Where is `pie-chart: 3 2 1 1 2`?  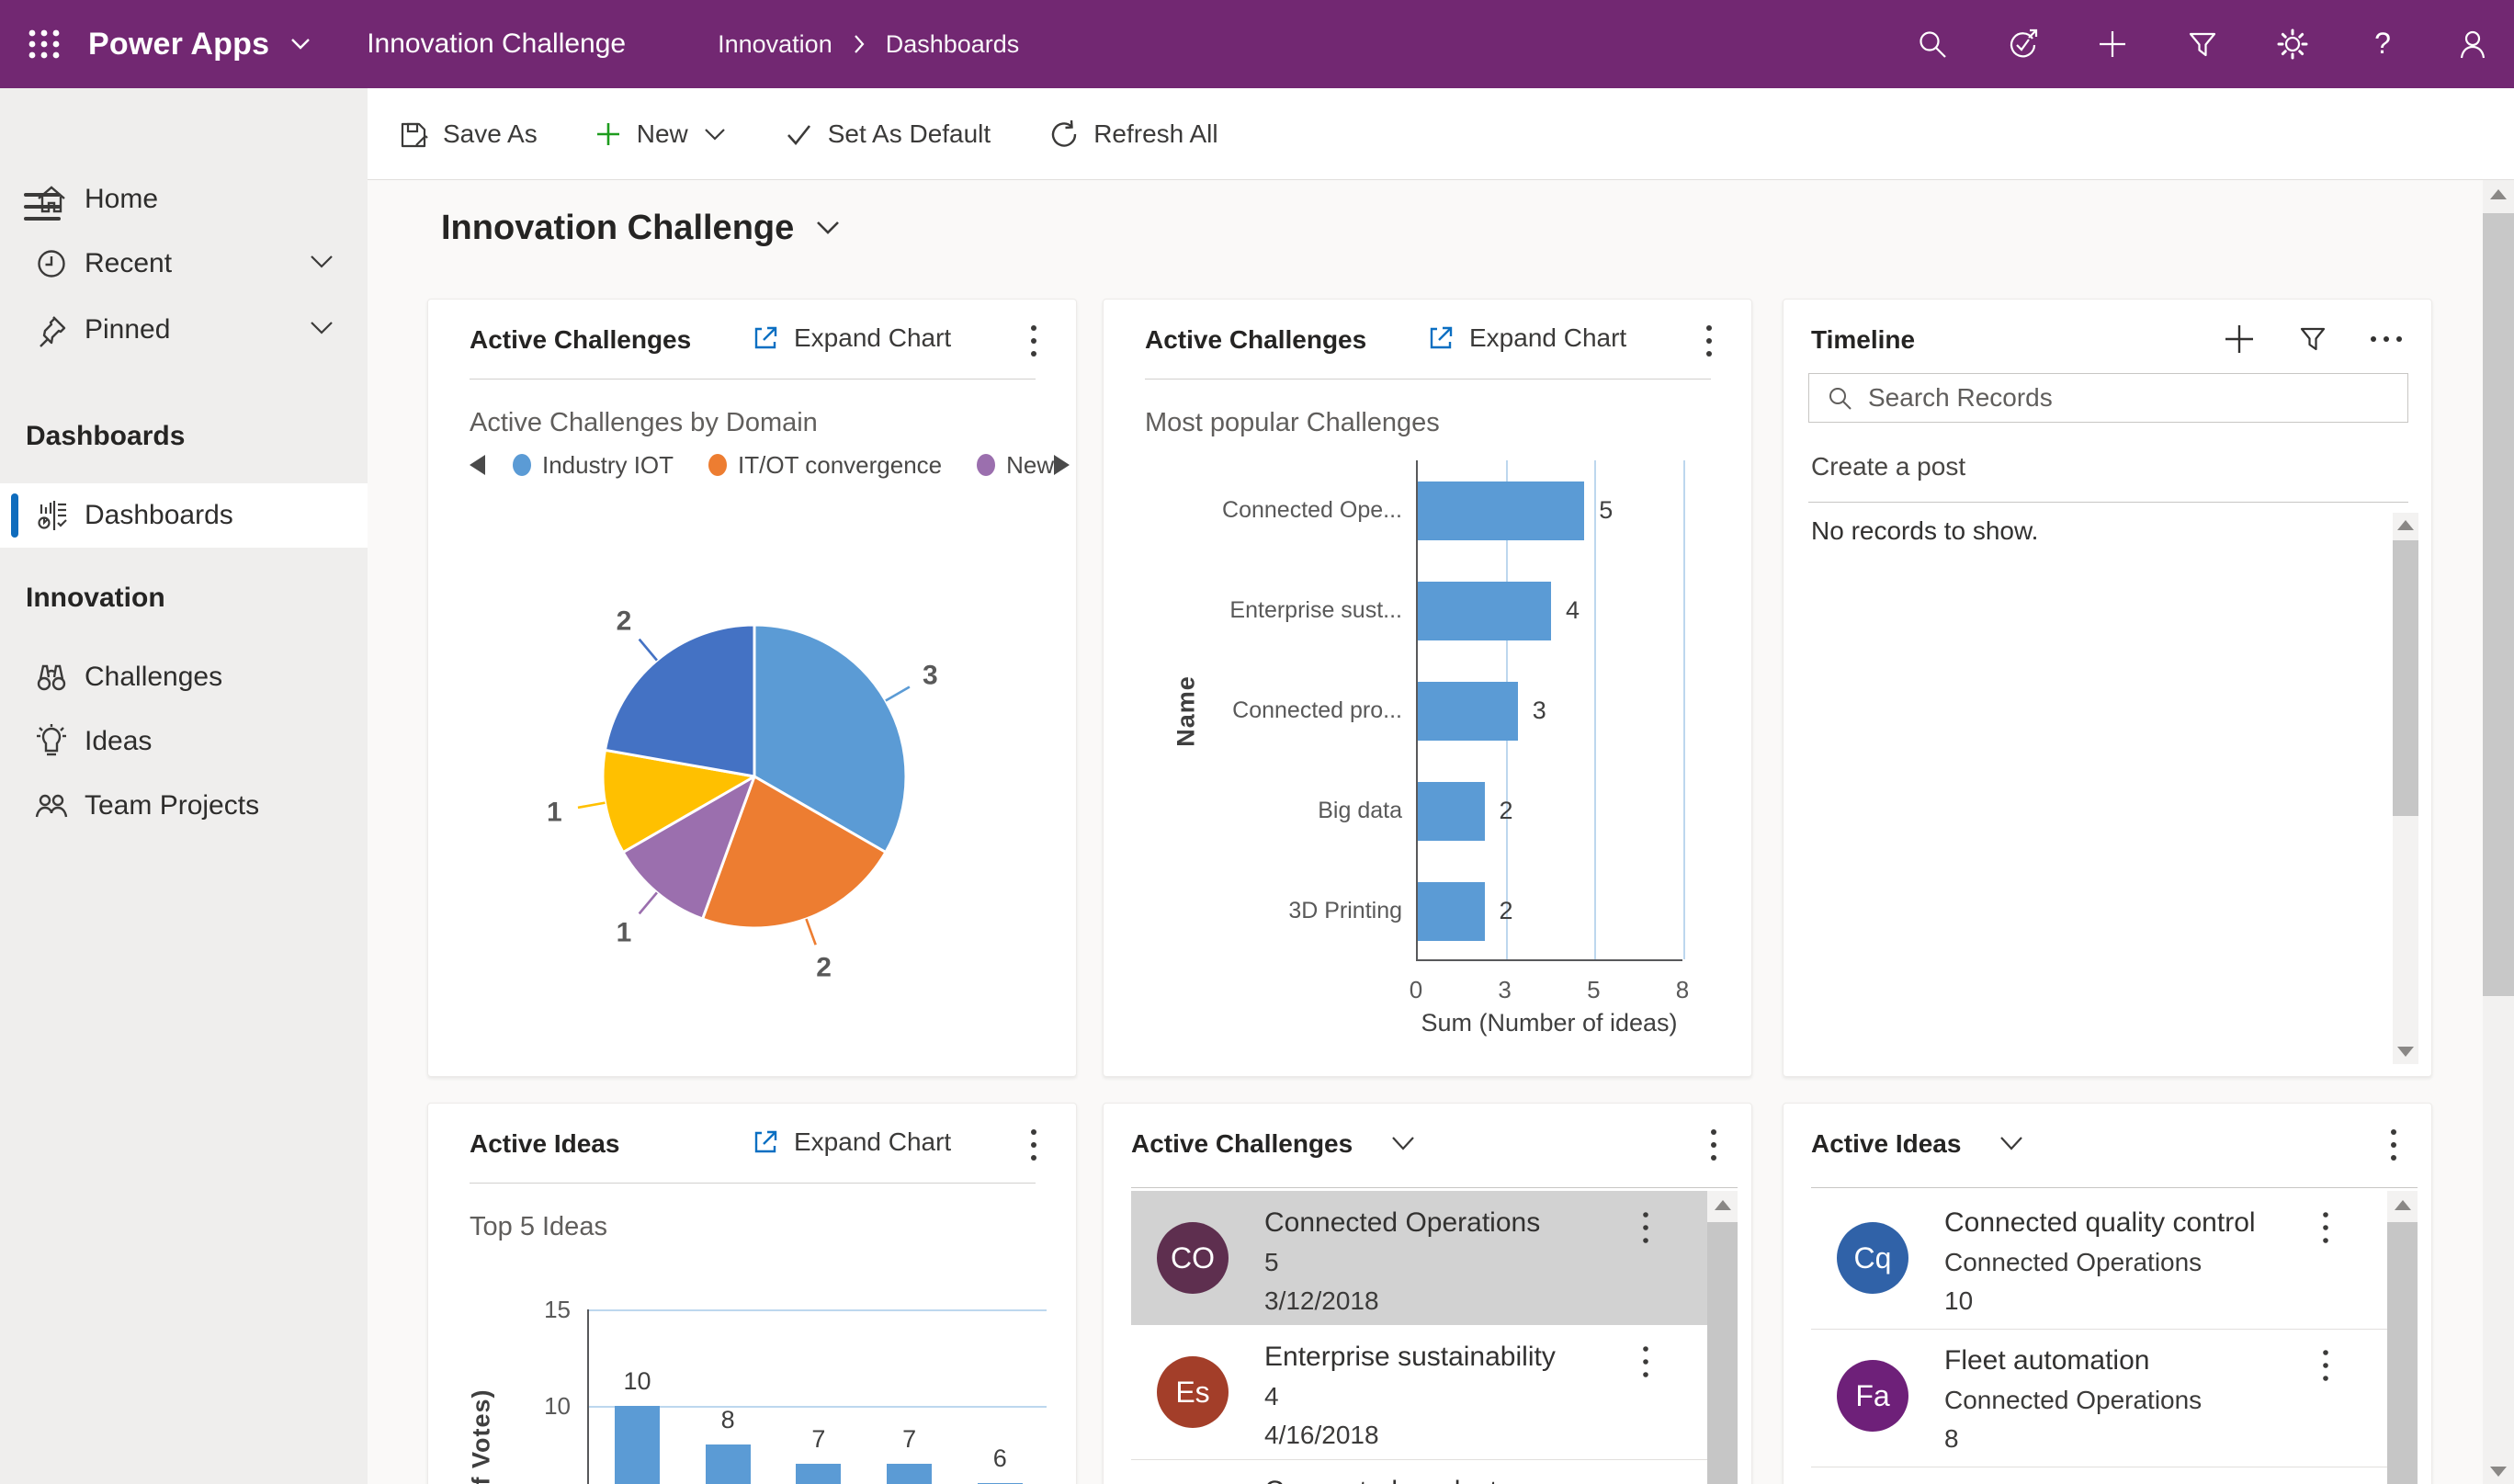
pie-chart: 3 2 1 1 2 is located at coordinates (754, 776).